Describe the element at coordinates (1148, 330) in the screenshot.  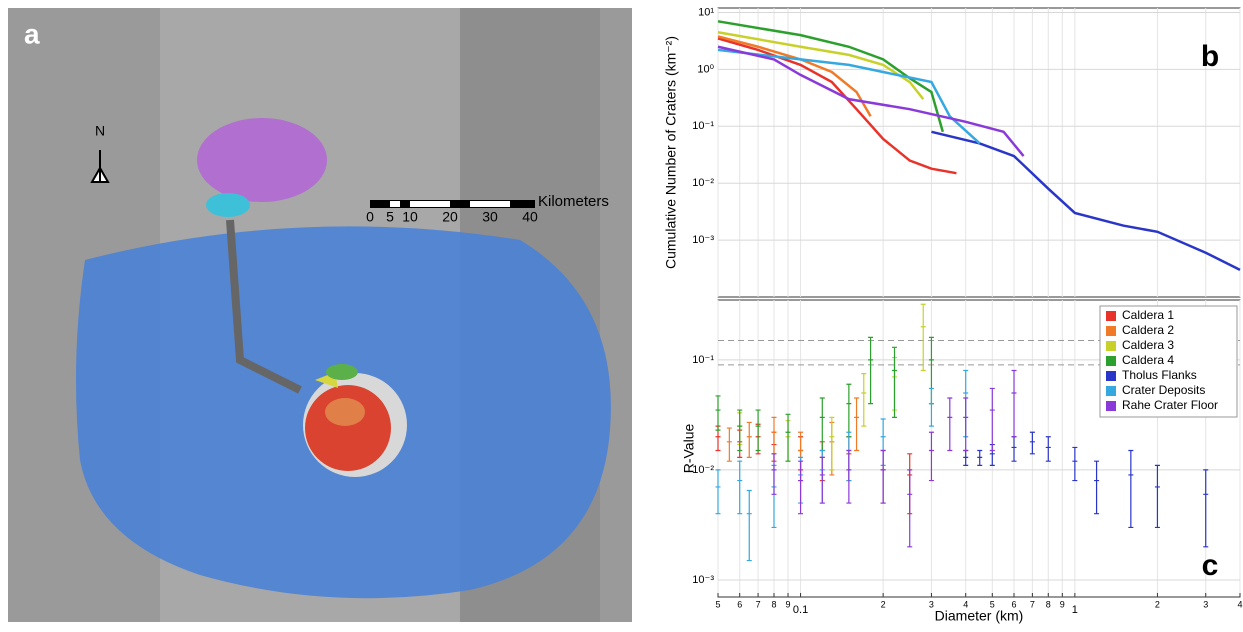
I see `legend-label: Caldera 2` at that location.